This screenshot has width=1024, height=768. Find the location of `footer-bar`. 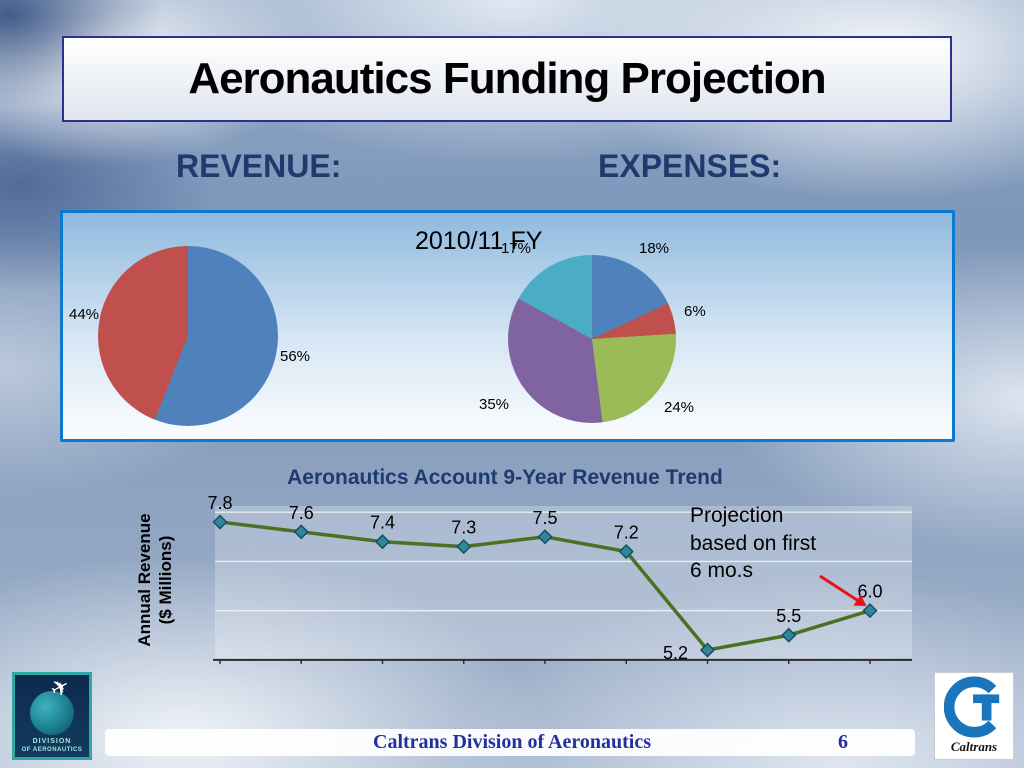

footer-bar is located at coordinates (510, 742).